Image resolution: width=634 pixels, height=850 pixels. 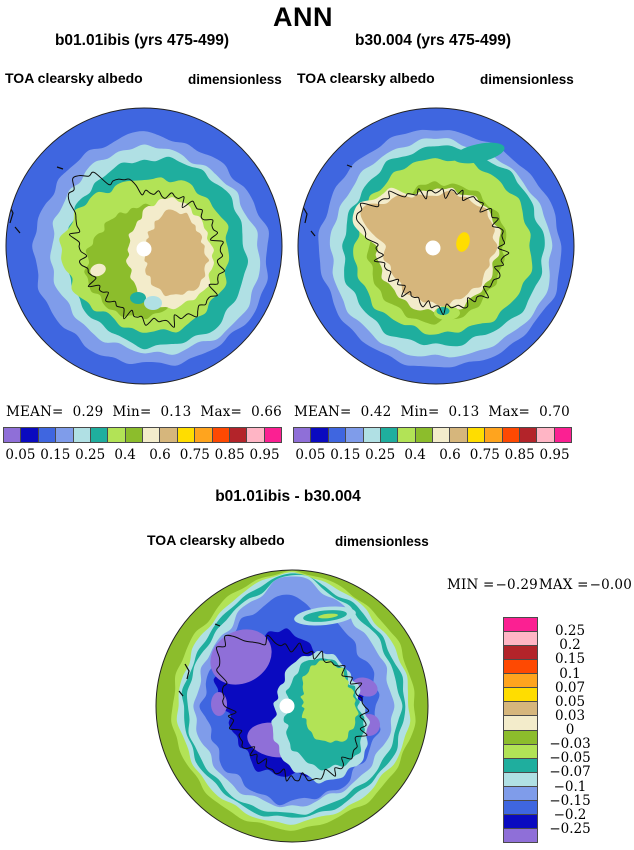 What do you see at coordinates (142, 40) in the screenshot?
I see `panel-left-title: b01.01ibis (yrs 475-499)` at bounding box center [142, 40].